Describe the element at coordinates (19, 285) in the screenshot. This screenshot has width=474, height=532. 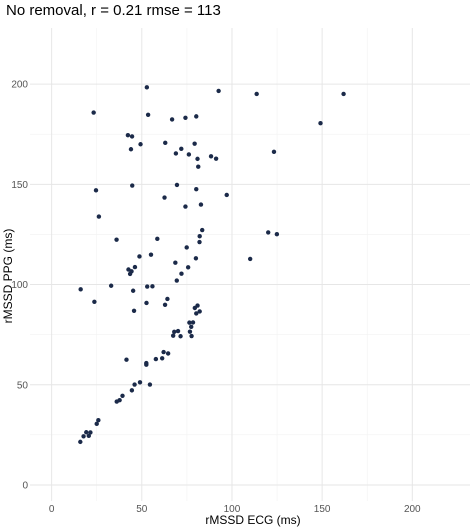
I see `y-tick-label: 100` at that location.